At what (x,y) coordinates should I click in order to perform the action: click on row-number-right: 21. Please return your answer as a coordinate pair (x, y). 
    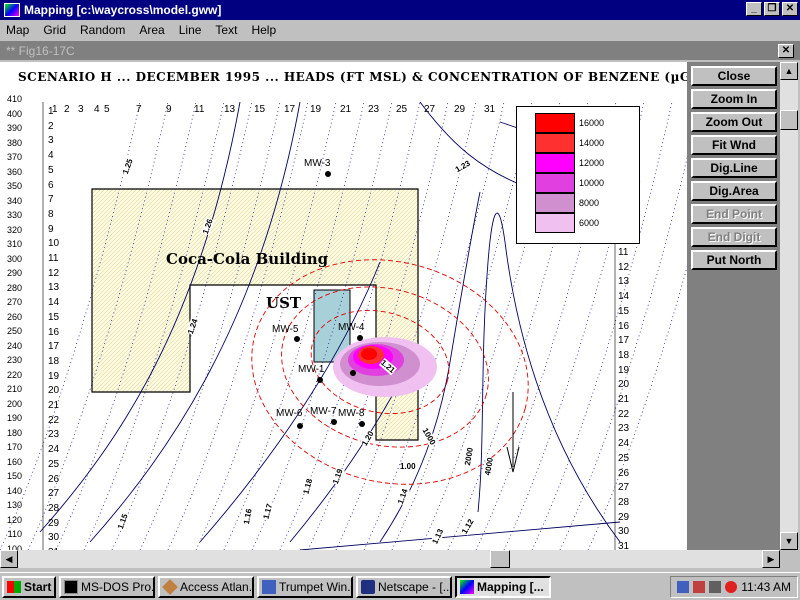
    Looking at the image, I should click on (624, 399).